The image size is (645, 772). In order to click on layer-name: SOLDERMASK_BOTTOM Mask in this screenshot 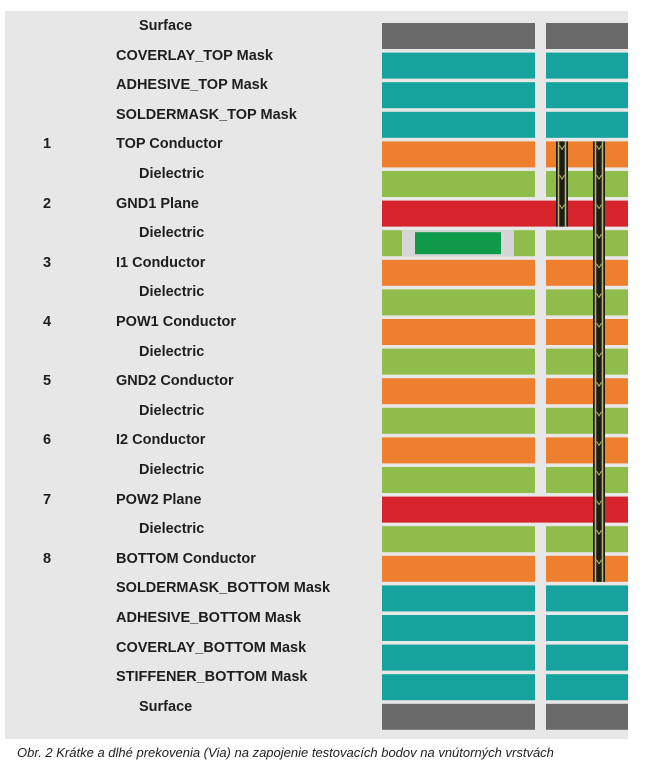, I will do `click(223, 588)`.